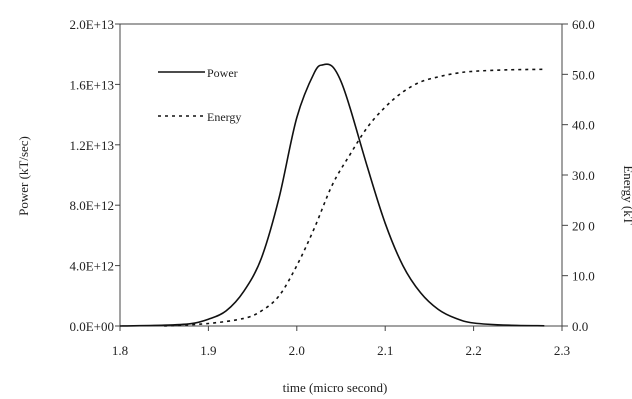 This screenshot has width=632, height=399. I want to click on legend-power-label: Power, so click(222, 73).